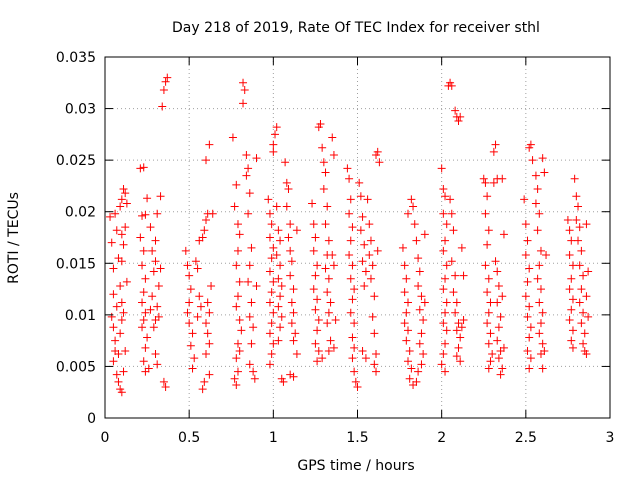 This screenshot has width=640, height=480. Describe the element at coordinates (526, 438) in the screenshot. I see `x-tick-label: 2.5` at that location.